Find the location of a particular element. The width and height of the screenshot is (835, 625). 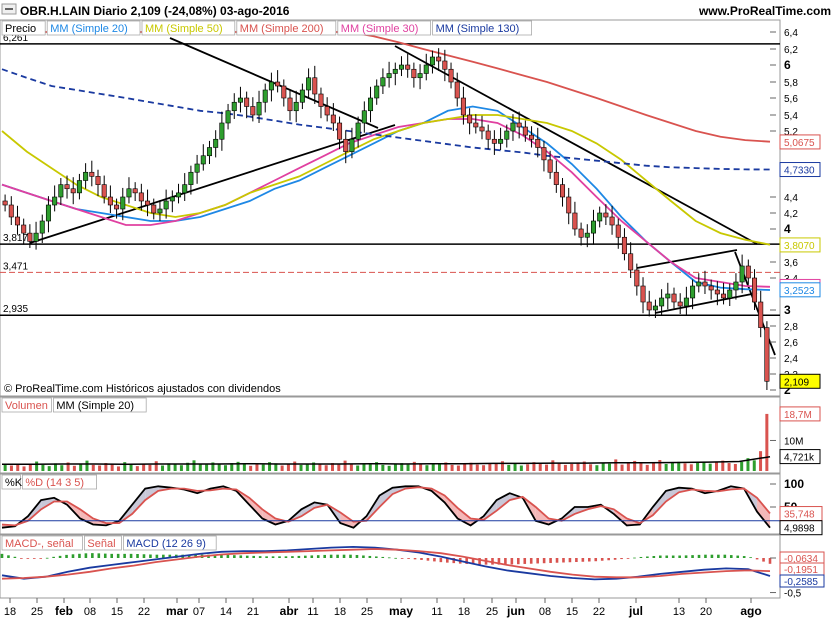

x-tick-label: 25 is located at coordinates (367, 612).